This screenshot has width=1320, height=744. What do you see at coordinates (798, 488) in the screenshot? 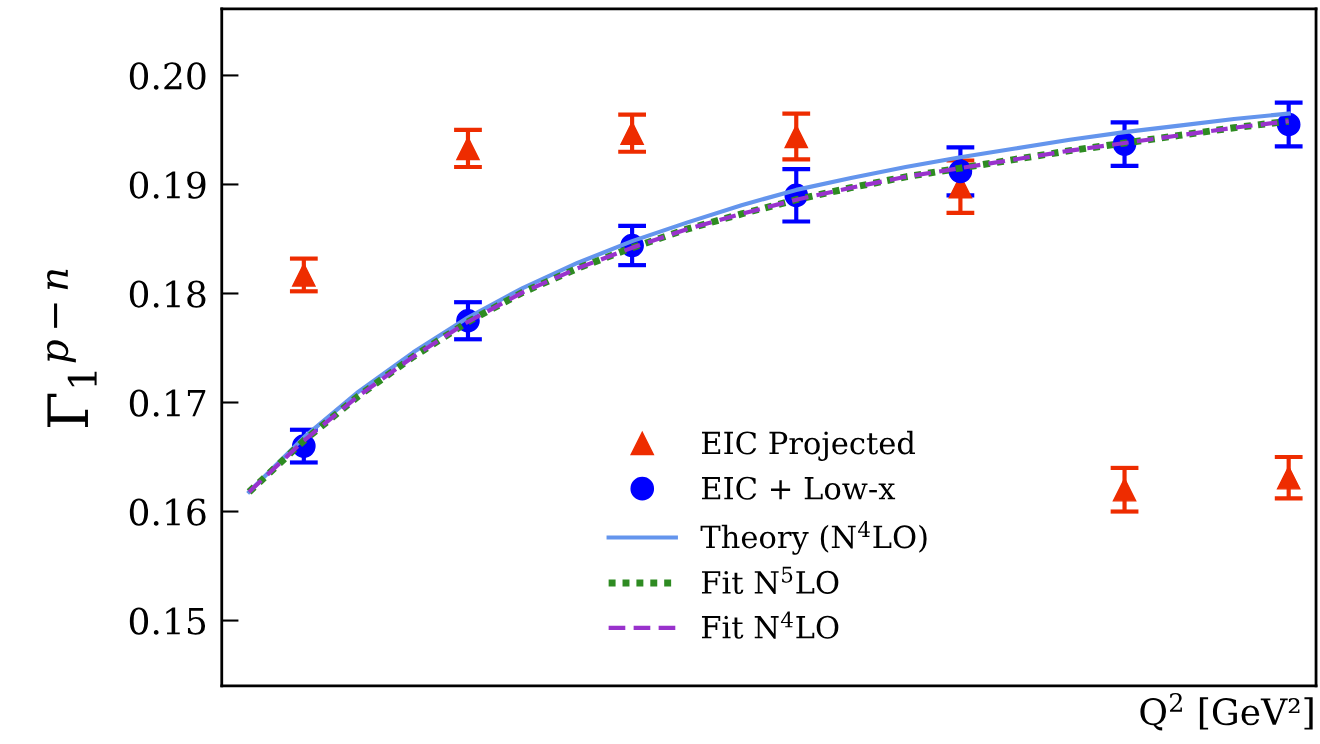
I see `legend-label: EIC + Low-x` at bounding box center [798, 488].